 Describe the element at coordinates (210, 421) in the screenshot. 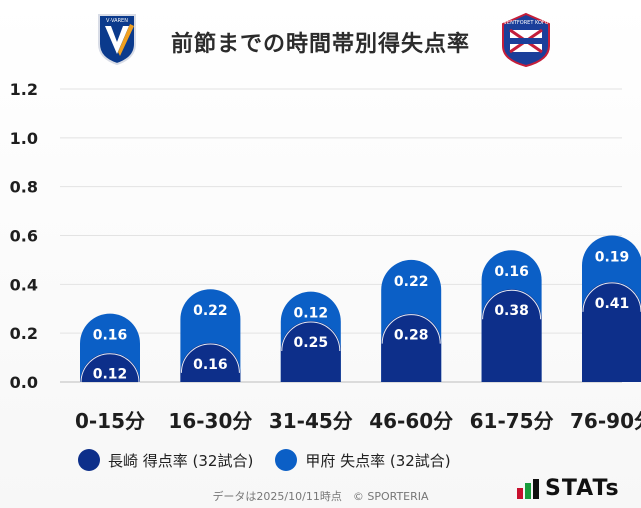

I see `x-category-label: 16-30分` at that location.